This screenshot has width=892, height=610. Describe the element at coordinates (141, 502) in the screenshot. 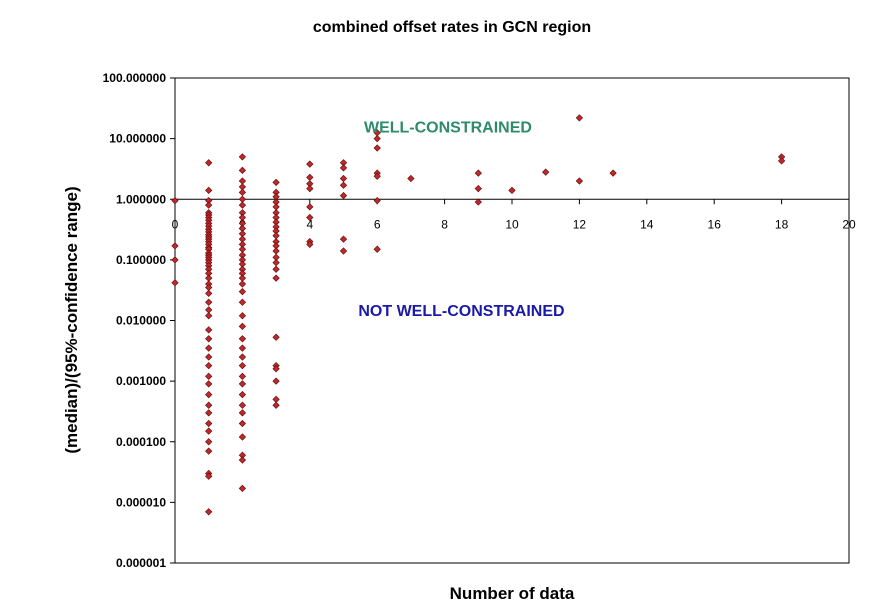

I see `y-tick-label: 0.000010` at that location.